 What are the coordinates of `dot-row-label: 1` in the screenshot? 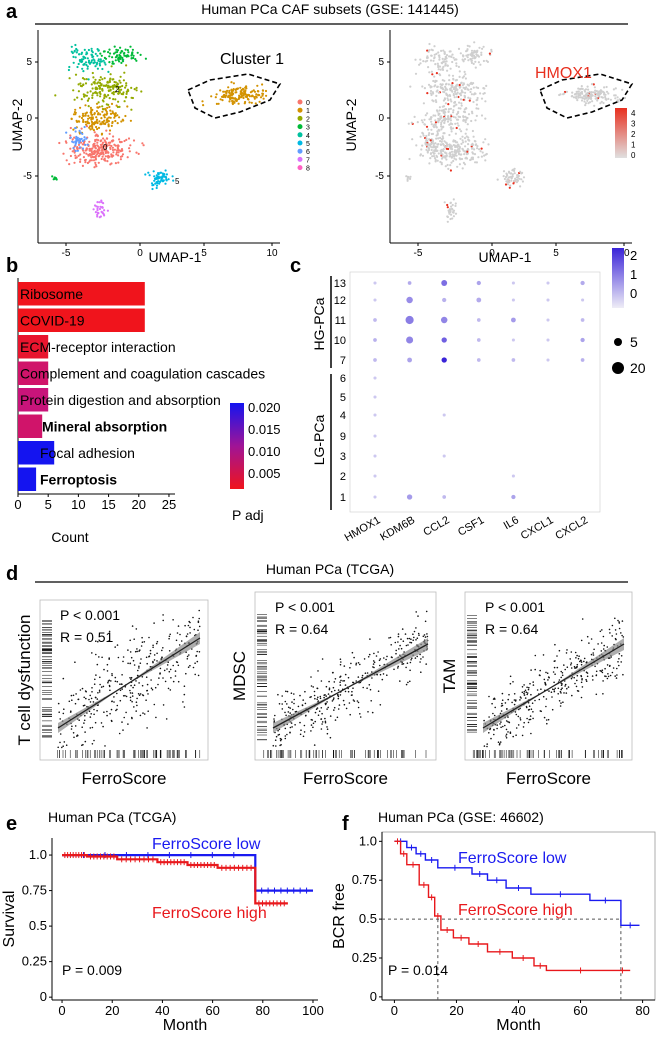 It's located at (343, 498).